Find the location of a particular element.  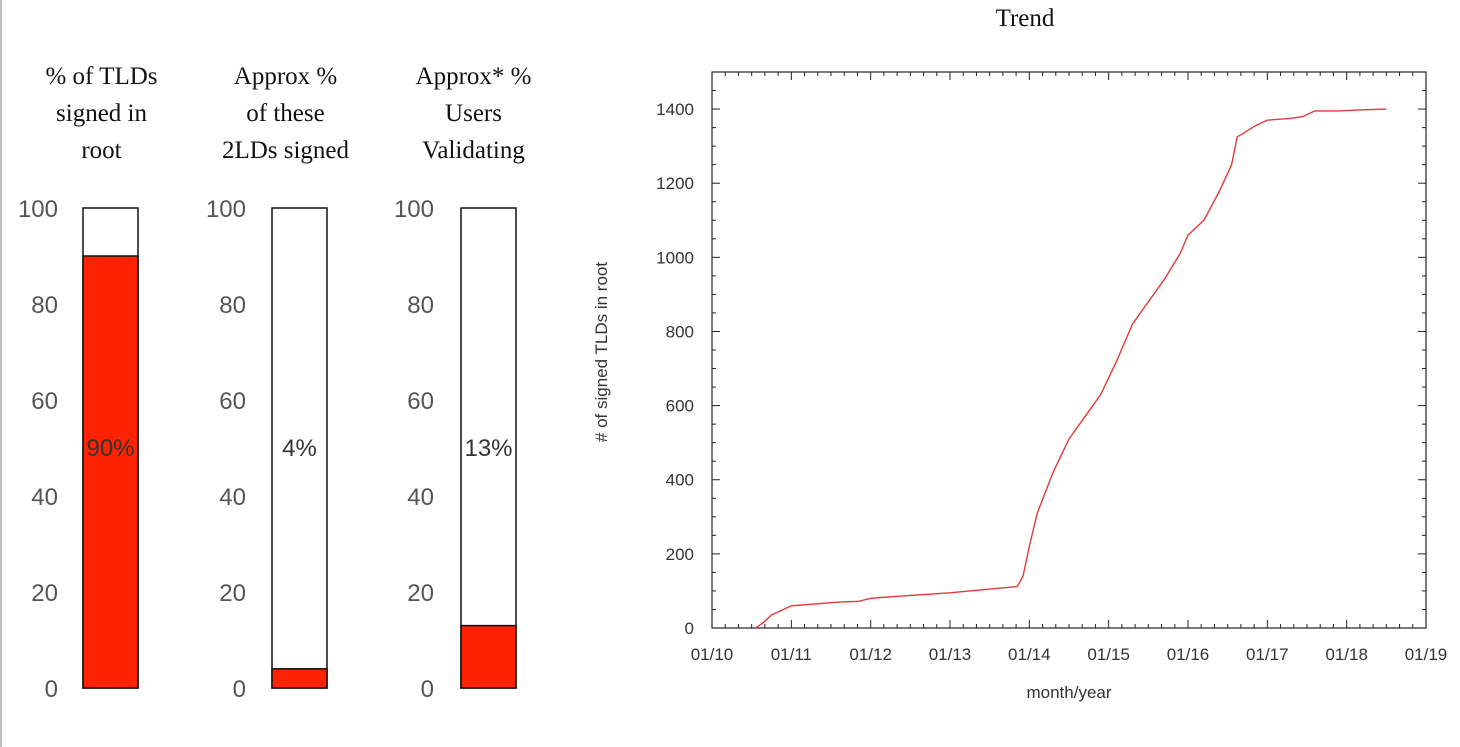

bar2-ytick: 0 is located at coordinates (239, 689).